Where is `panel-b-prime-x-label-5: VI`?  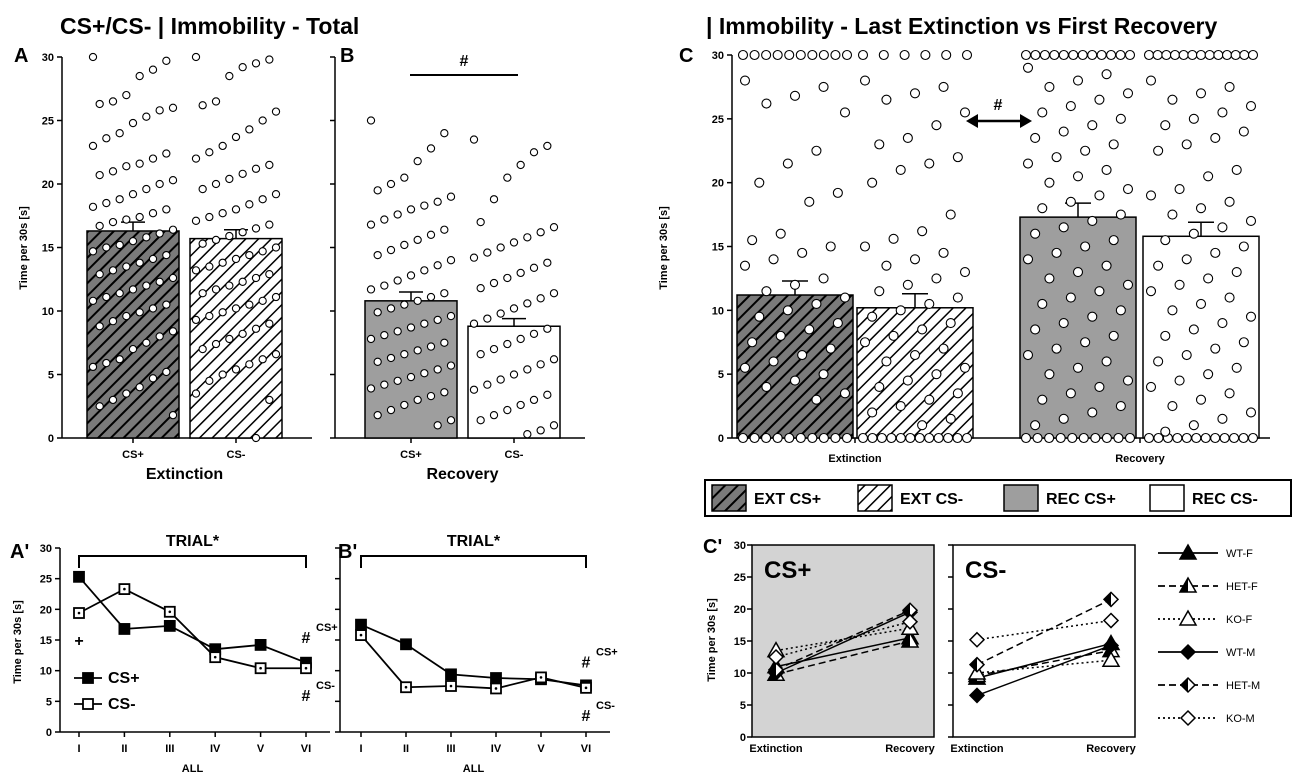 panel-b-prime-x-label-5: VI is located at coordinates (586, 749).